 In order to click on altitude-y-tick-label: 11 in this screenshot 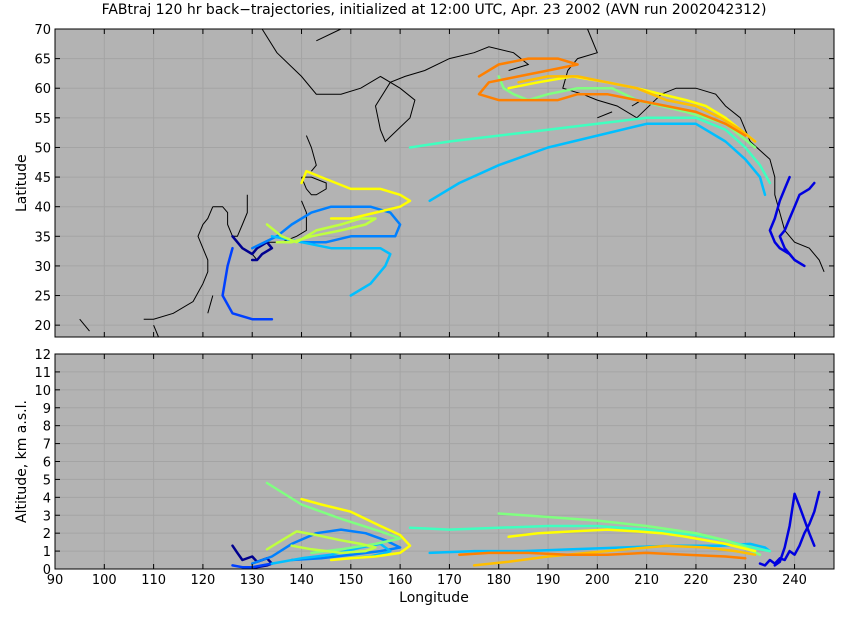, I will do `click(42, 373)`.